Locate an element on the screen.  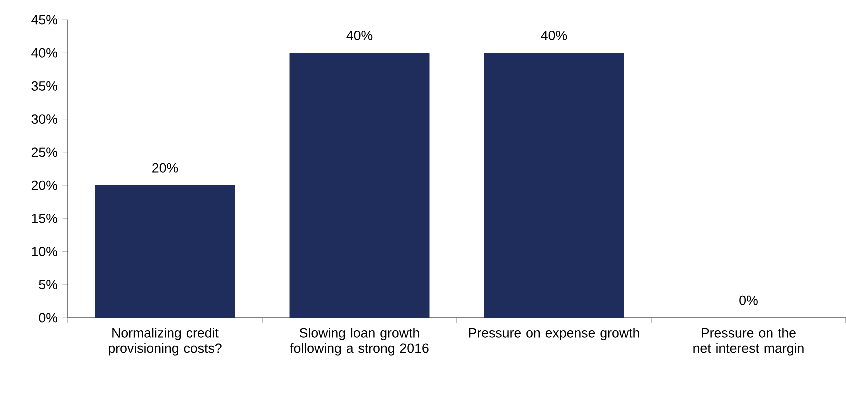
y-tick-label: 5% is located at coordinates (48, 285).